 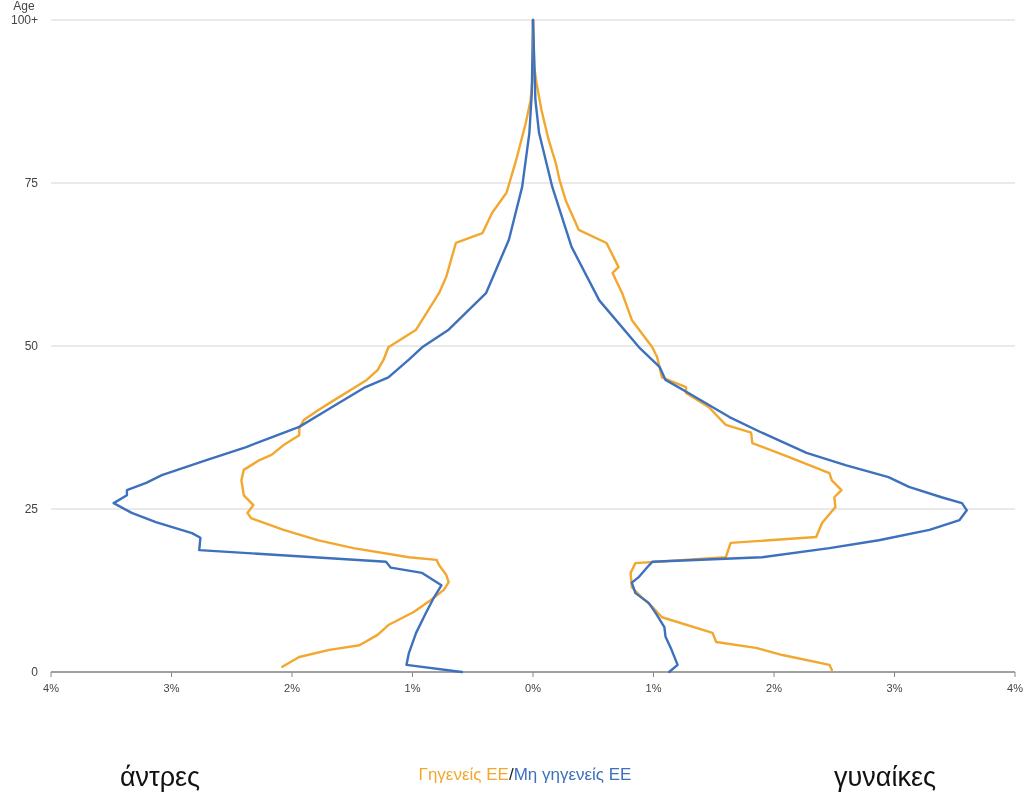 What do you see at coordinates (31, 346) in the screenshot?
I see `y-tick-label: 50` at bounding box center [31, 346].